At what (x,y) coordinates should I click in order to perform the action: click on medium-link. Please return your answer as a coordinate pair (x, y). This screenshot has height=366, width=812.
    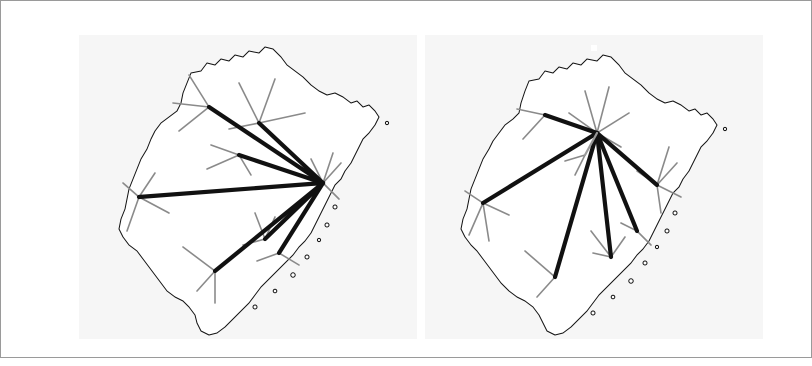
    Looking at the image, I should click on (591, 144).